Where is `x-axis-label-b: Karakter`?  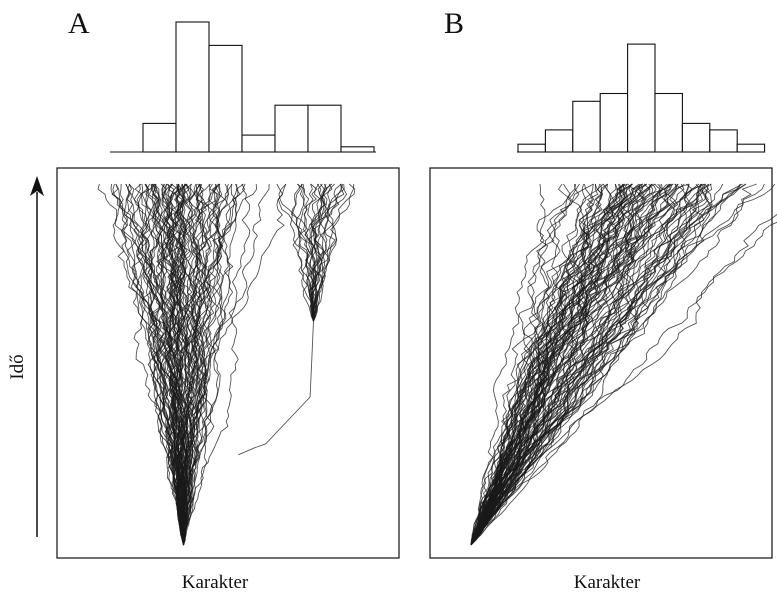 x-axis-label-b: Karakter is located at coordinates (607, 582).